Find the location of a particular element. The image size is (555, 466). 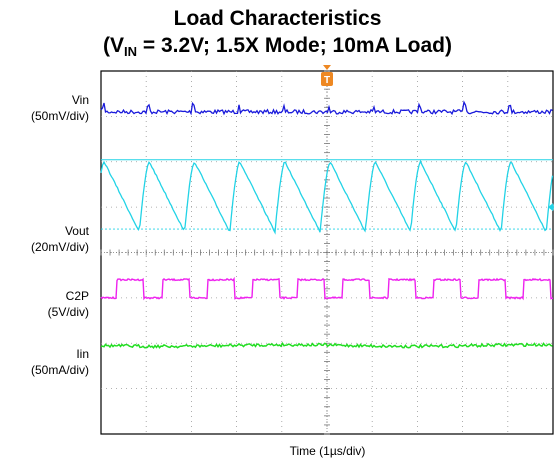

chart-title-line2: (VIN = 3.2V; 1.5X Mode; 10mA Load) is located at coordinates (277, 46).